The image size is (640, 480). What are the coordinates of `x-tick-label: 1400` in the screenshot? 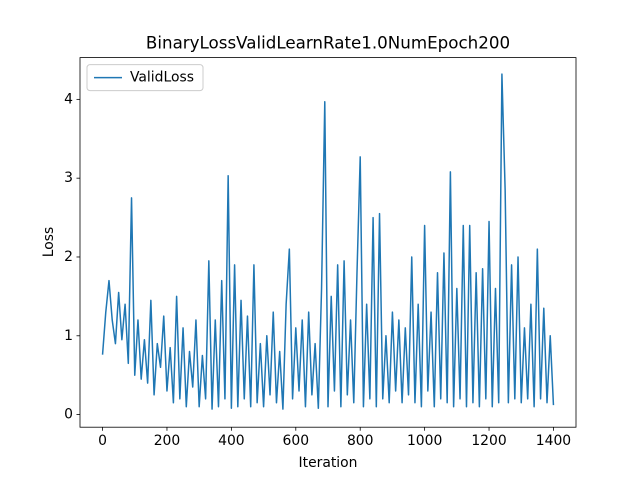 It's located at (553, 441).